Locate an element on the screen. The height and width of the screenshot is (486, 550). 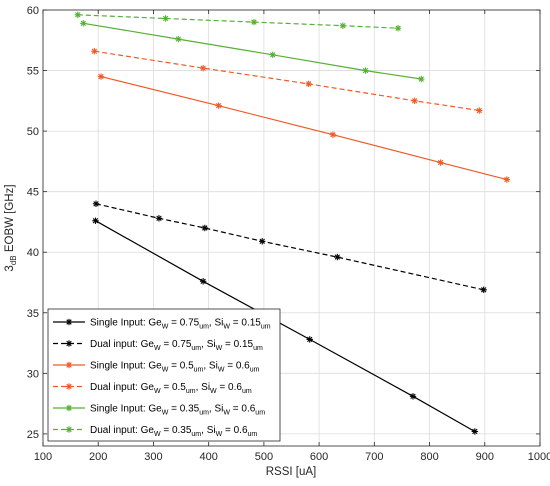
y-tick-label: 25 is located at coordinates (33, 435).